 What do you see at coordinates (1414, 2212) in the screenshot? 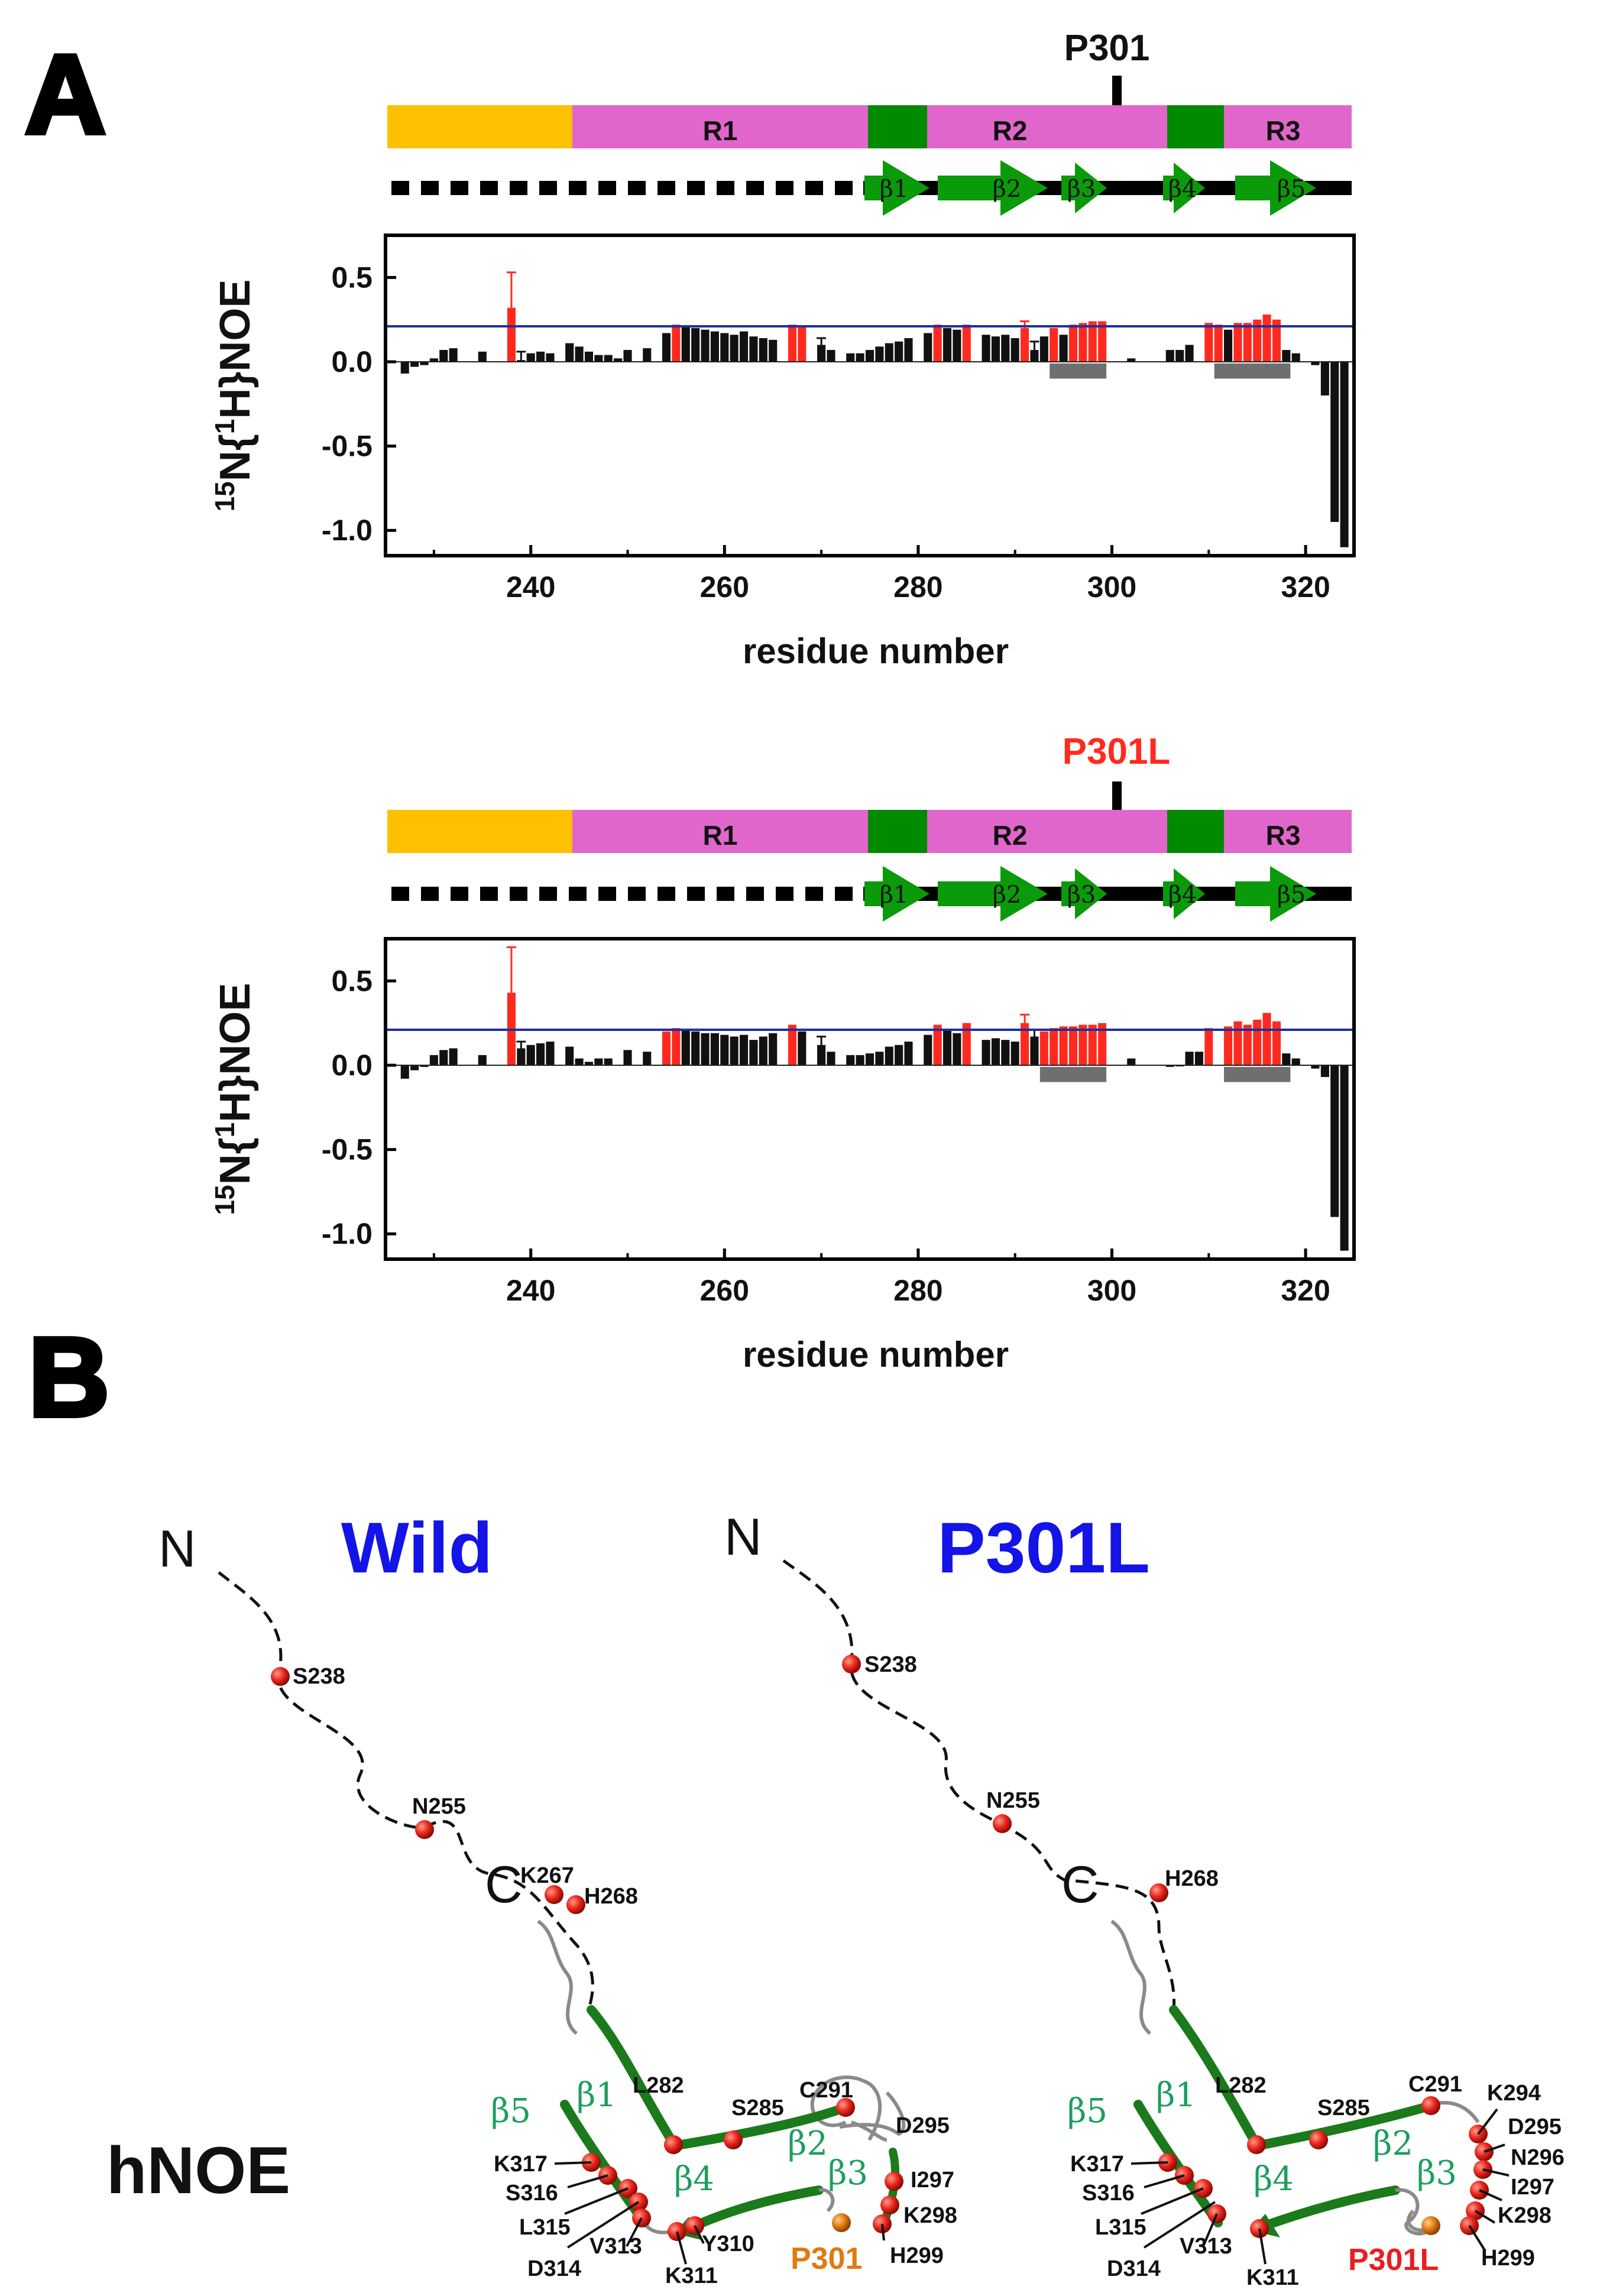
I see `p301l-loop-b3` at bounding box center [1414, 2212].